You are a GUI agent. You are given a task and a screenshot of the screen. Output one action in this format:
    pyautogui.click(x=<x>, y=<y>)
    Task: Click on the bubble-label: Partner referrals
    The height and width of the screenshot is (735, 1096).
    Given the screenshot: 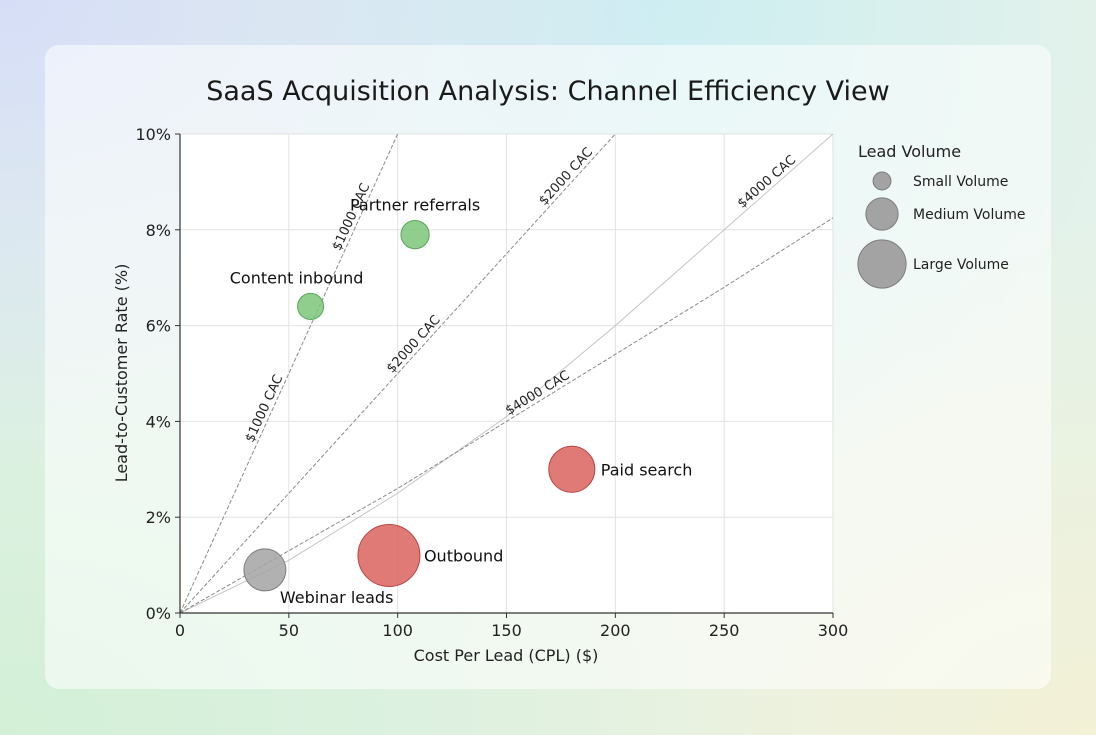 What is the action you would take?
    pyautogui.click(x=415, y=204)
    